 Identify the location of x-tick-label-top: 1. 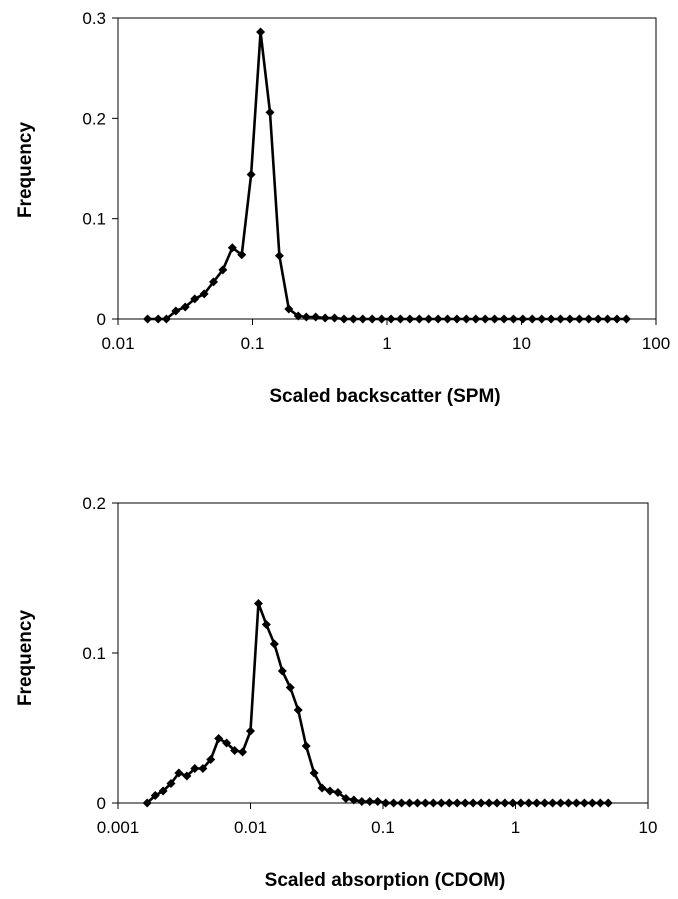
(386, 343).